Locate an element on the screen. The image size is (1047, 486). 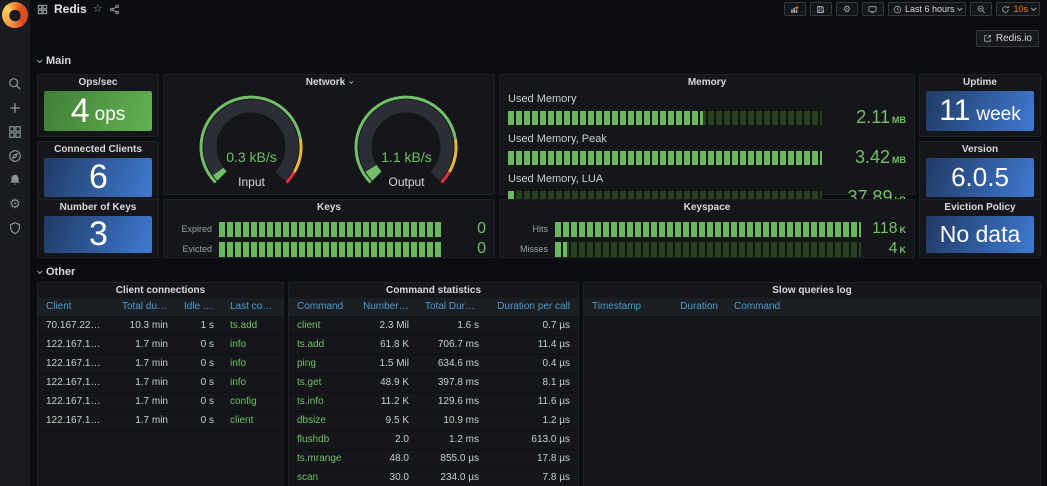
table-cell: 397.8 ms is located at coordinates (458, 382).